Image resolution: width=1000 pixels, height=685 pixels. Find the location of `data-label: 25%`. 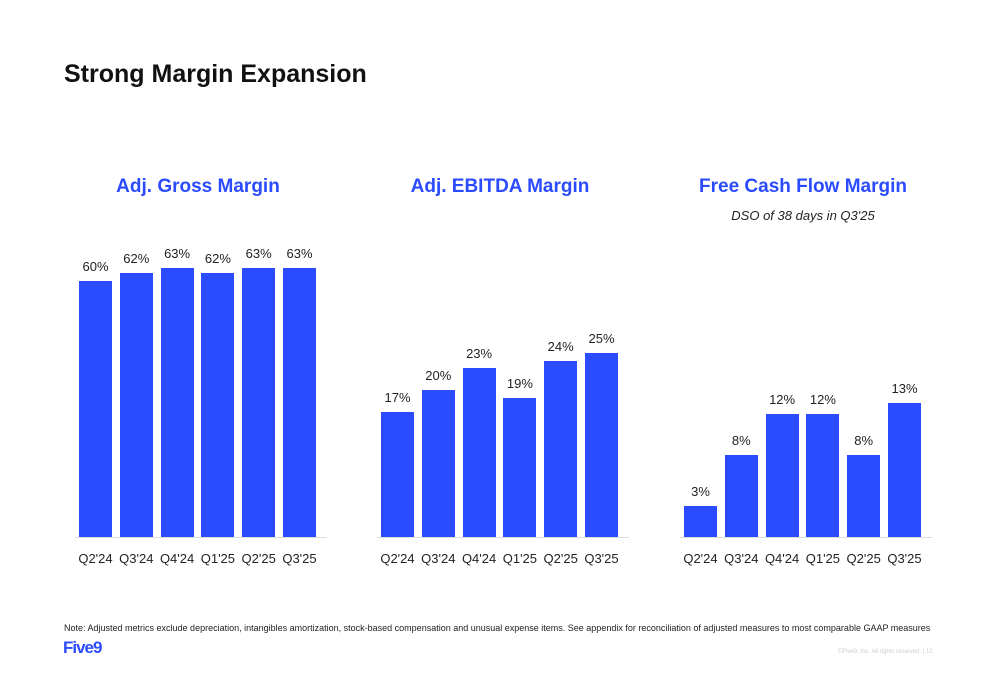

data-label: 25% is located at coordinates (601, 339).